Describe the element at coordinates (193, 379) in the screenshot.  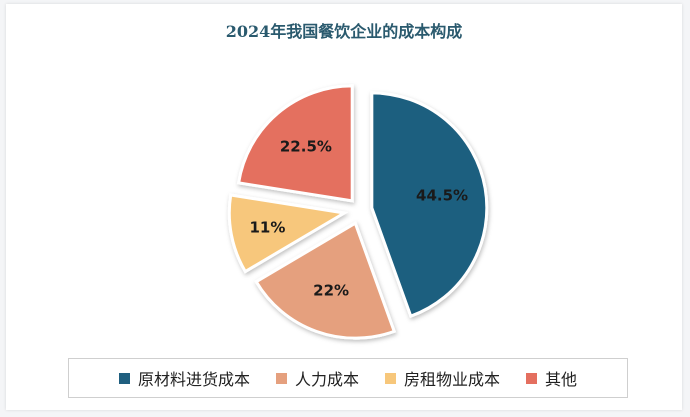
I see `legend-label: 原材料进货成本` at that location.